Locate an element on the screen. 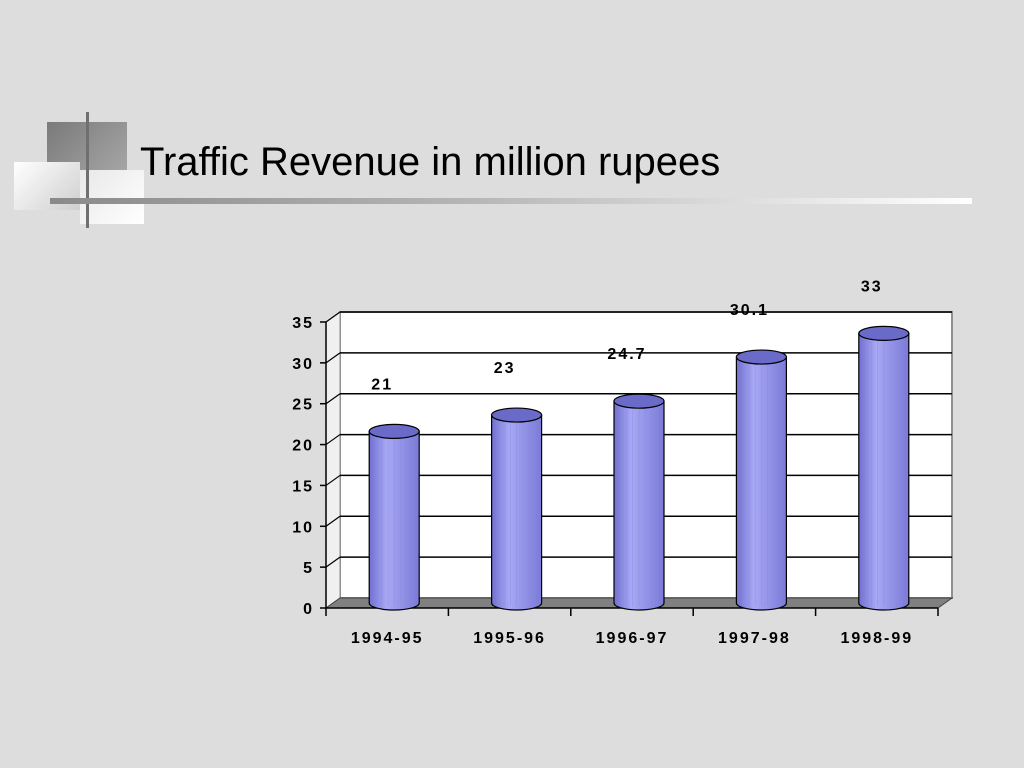  decorative-vertical-line is located at coordinates (87, 170).